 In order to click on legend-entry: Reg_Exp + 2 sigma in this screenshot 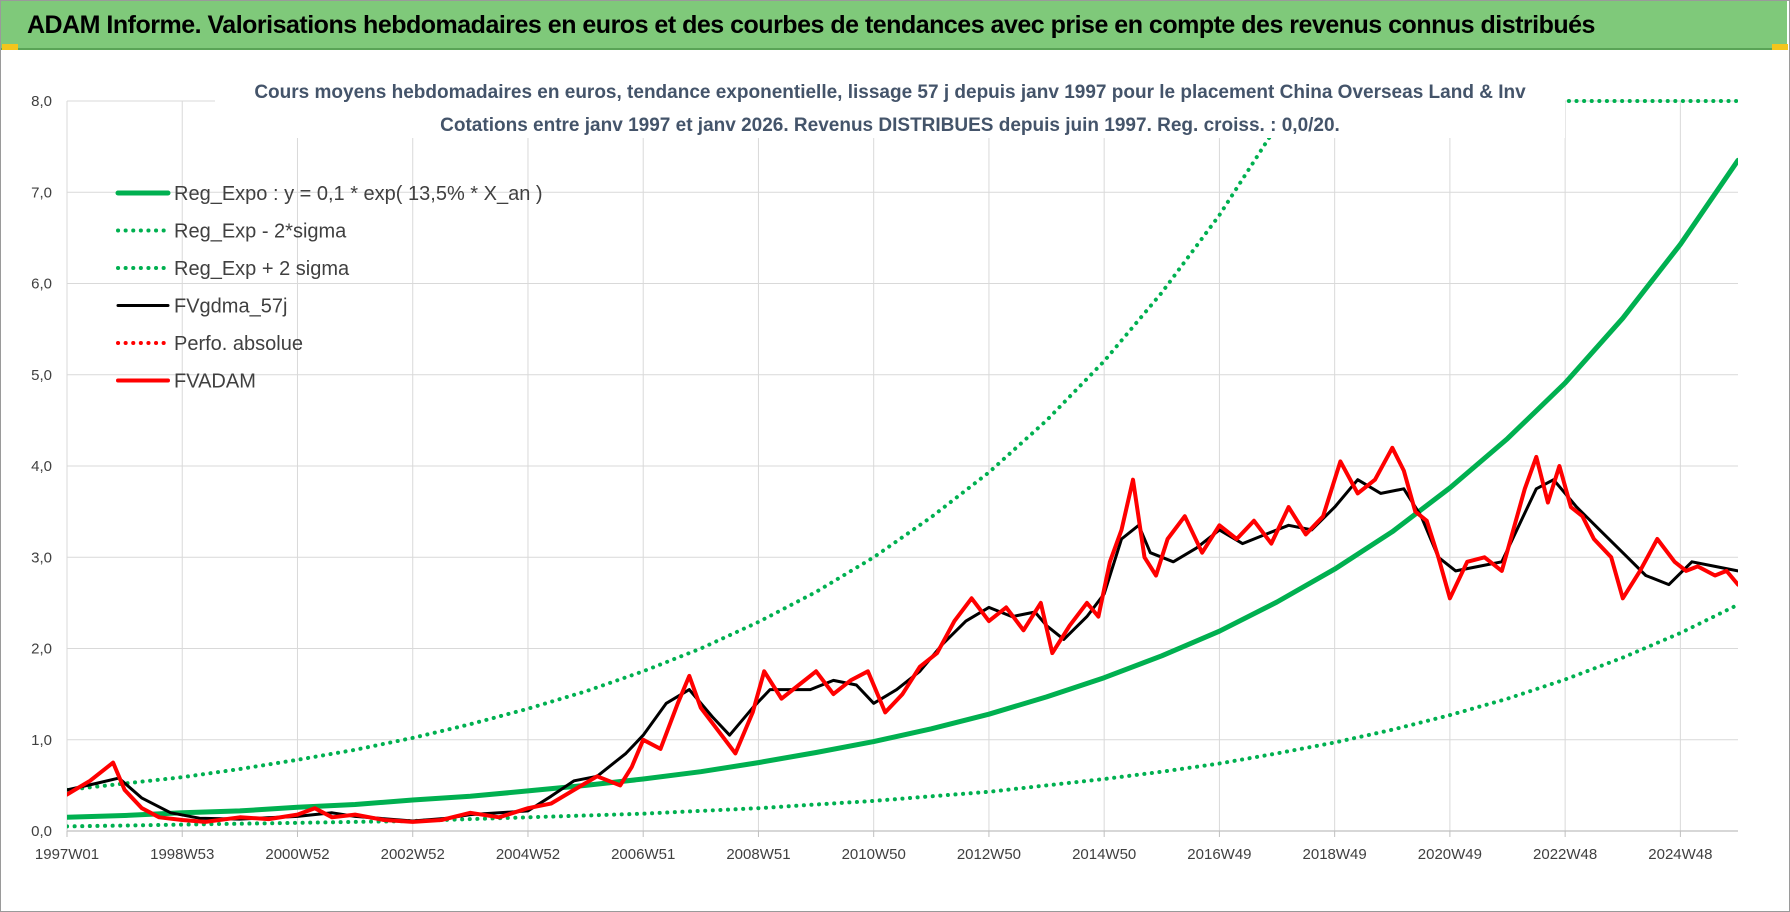, I will do `click(262, 269)`.